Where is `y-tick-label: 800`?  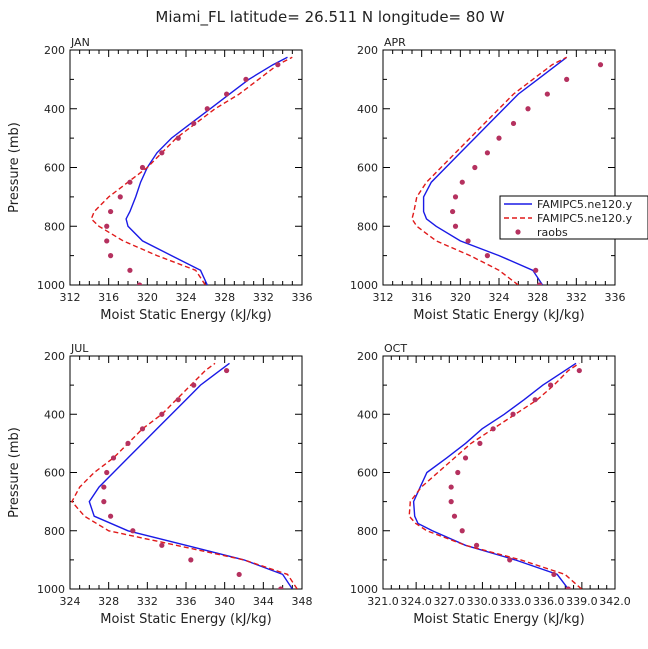 y-tick-label: 800 is located at coordinates (54, 531).